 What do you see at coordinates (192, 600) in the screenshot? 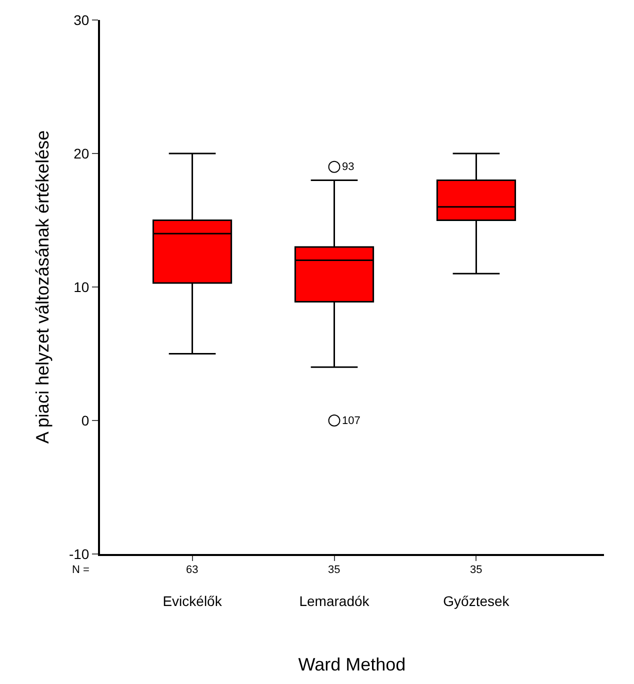
I see `x-tick-label: Evickélők` at bounding box center [192, 600].